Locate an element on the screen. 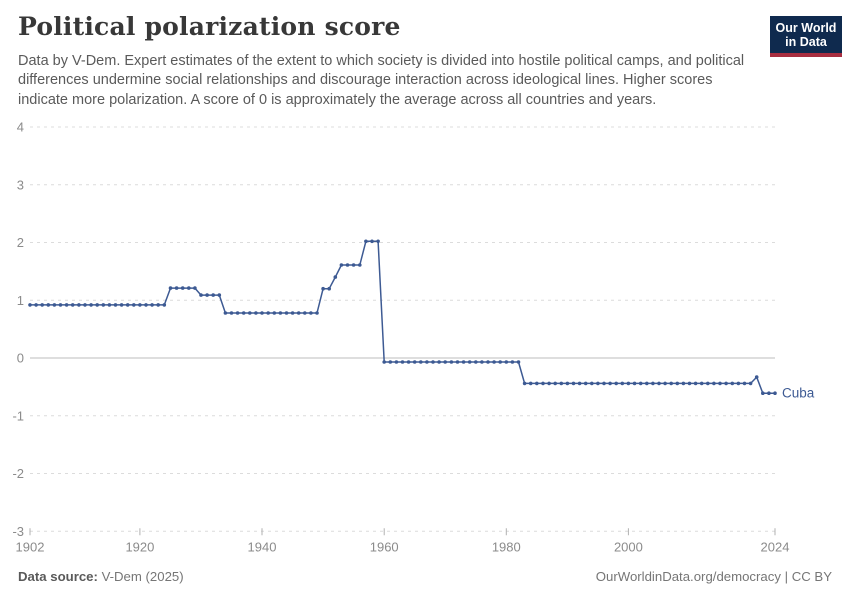 The width and height of the screenshot is (850, 600). data-source: Data source: V-Dem (2025) is located at coordinates (101, 576).